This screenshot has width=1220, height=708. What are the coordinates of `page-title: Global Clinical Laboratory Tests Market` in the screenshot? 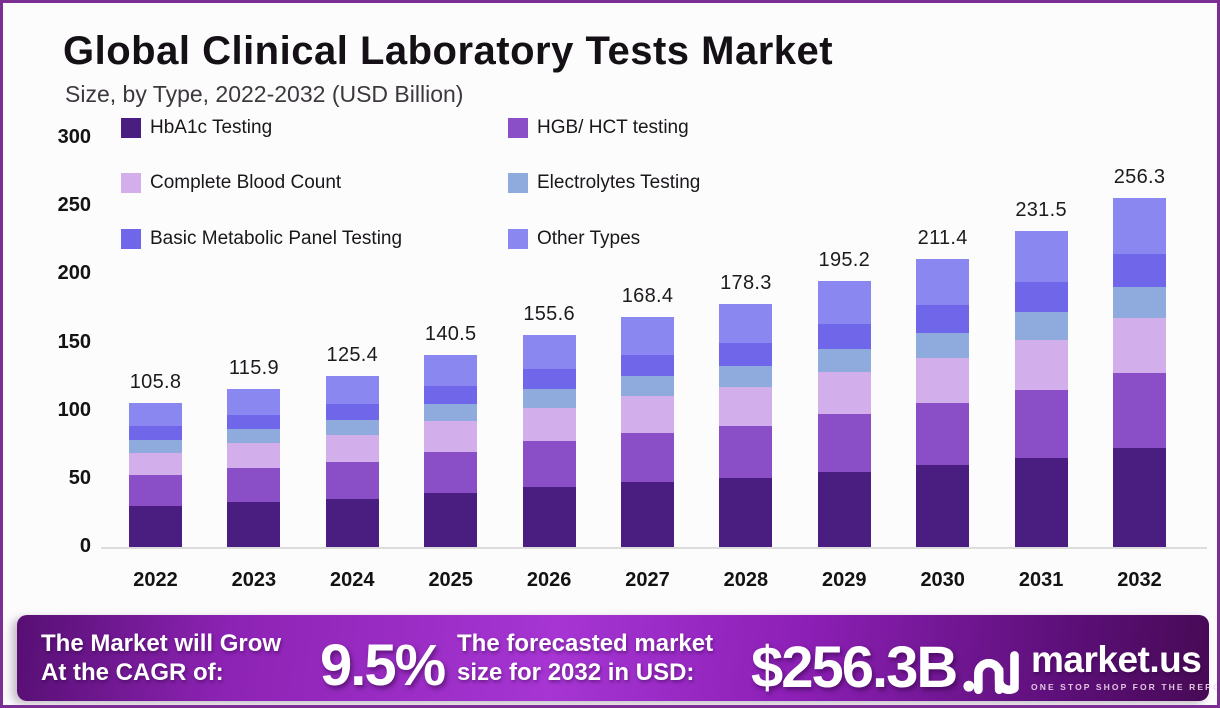 It's located at (448, 51).